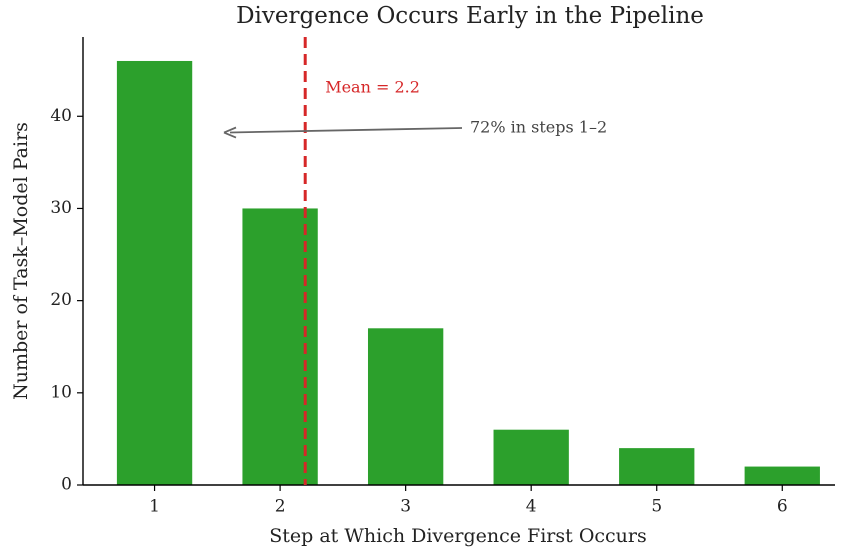  Describe the element at coordinates (782, 507) in the screenshot. I see `x-tick-label: 6` at that location.